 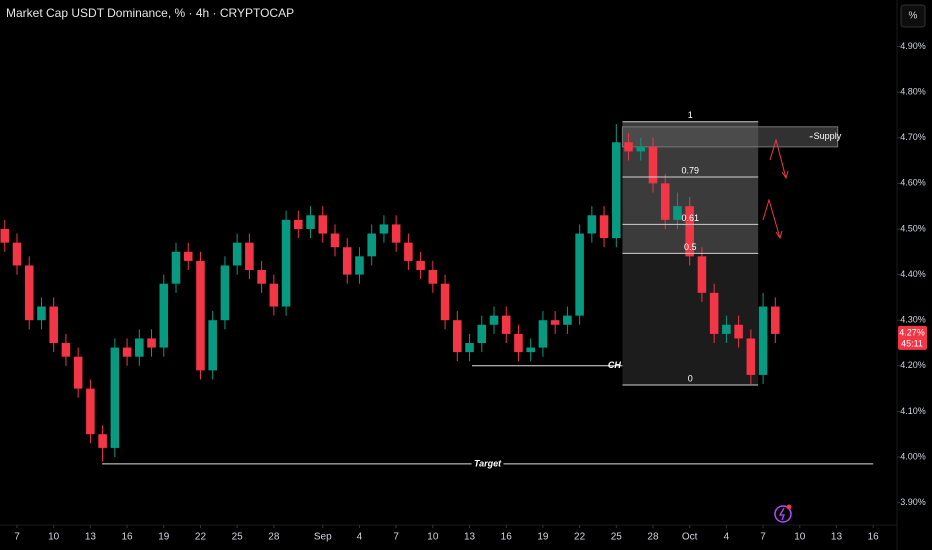 What do you see at coordinates (913, 183) in the screenshot?
I see `y-tick-label: 4.60%` at bounding box center [913, 183].